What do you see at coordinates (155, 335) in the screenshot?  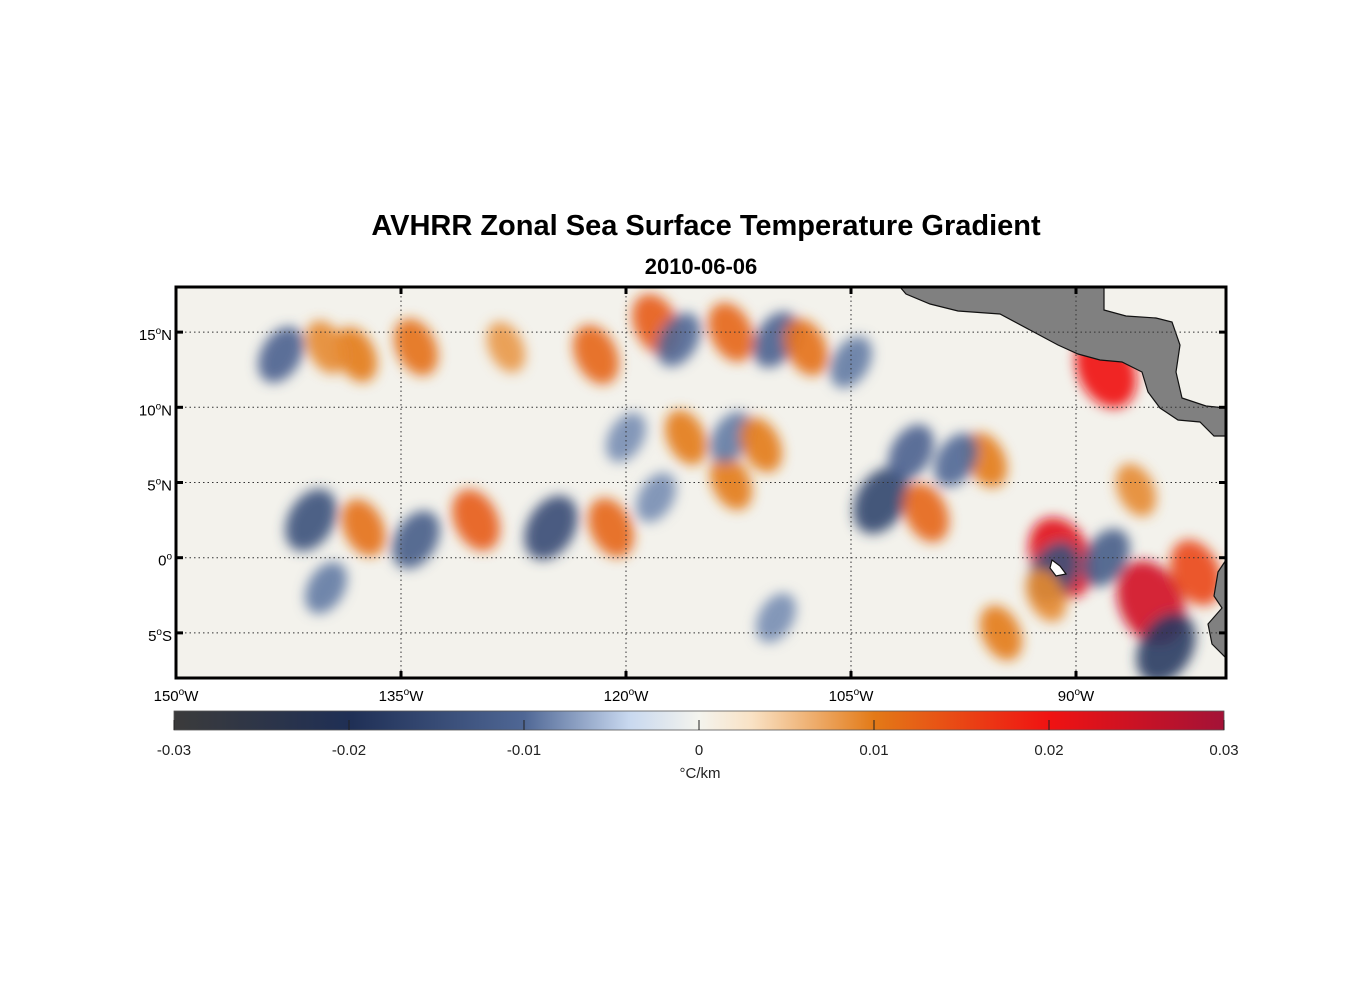 I see `lat-tick-label: 15oN` at bounding box center [155, 335].